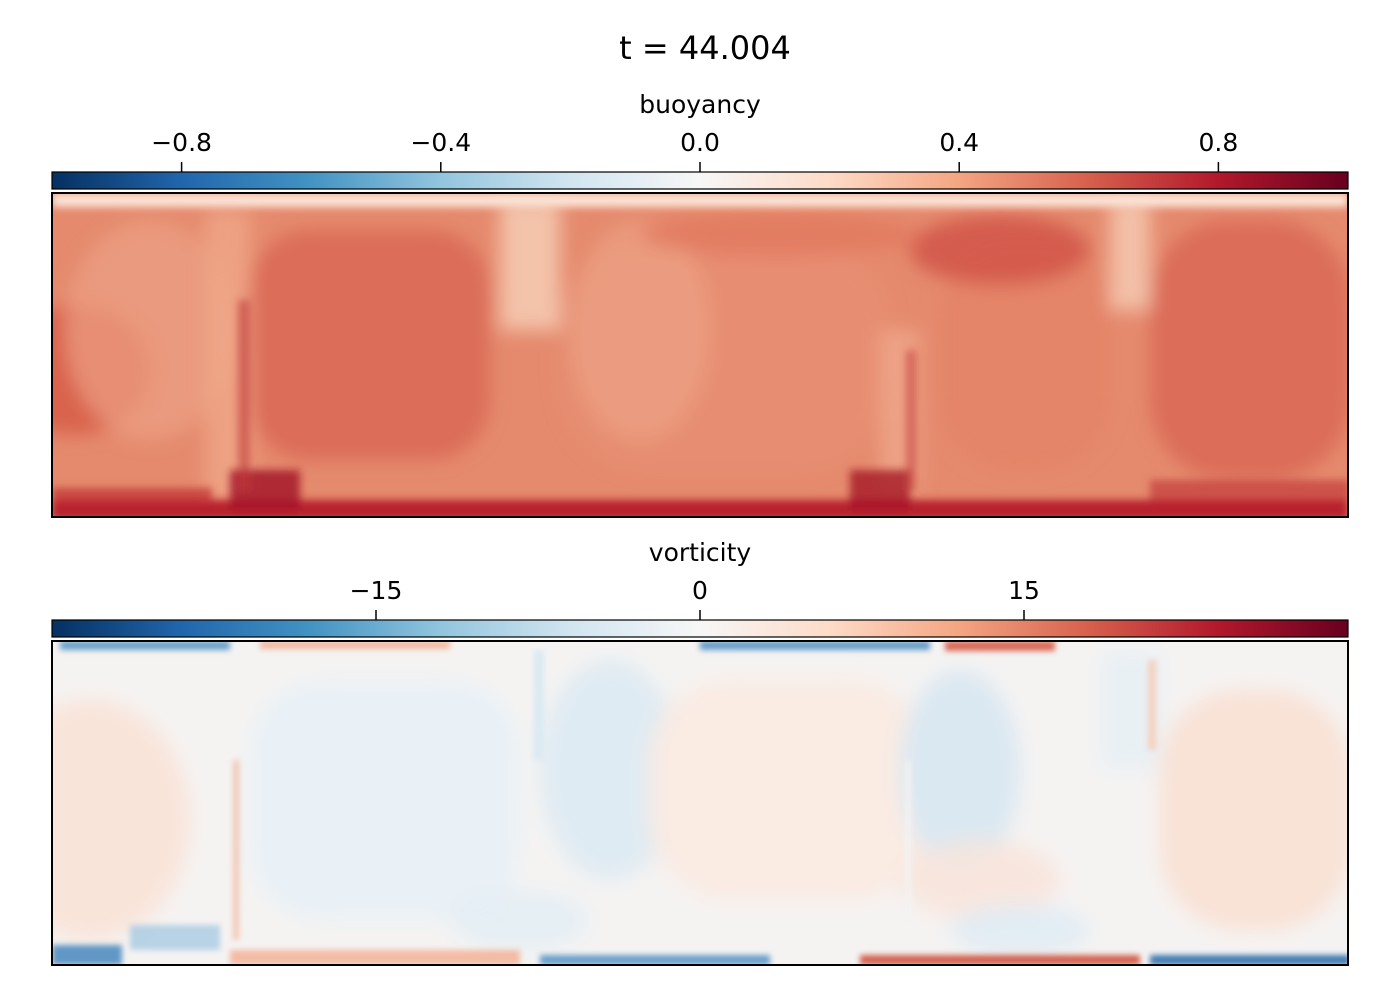 Image resolution: width=1400 pixels, height=1000 pixels. I want to click on buoyancy-tick-label: 0.8, so click(1219, 142).